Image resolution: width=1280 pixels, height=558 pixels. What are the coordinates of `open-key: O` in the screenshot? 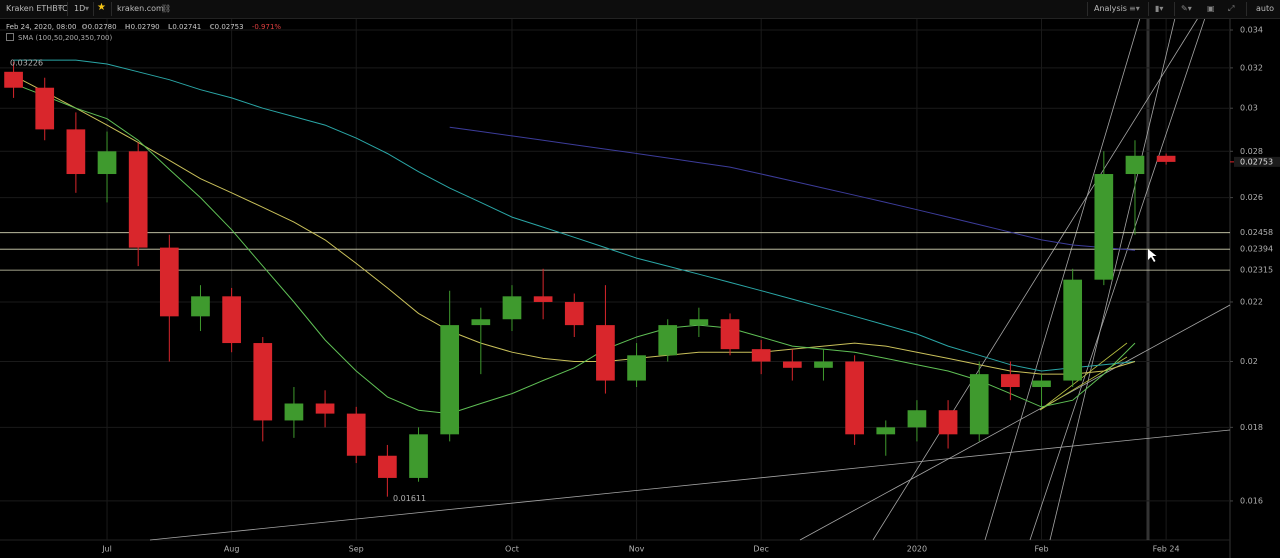 It's located at (84, 27).